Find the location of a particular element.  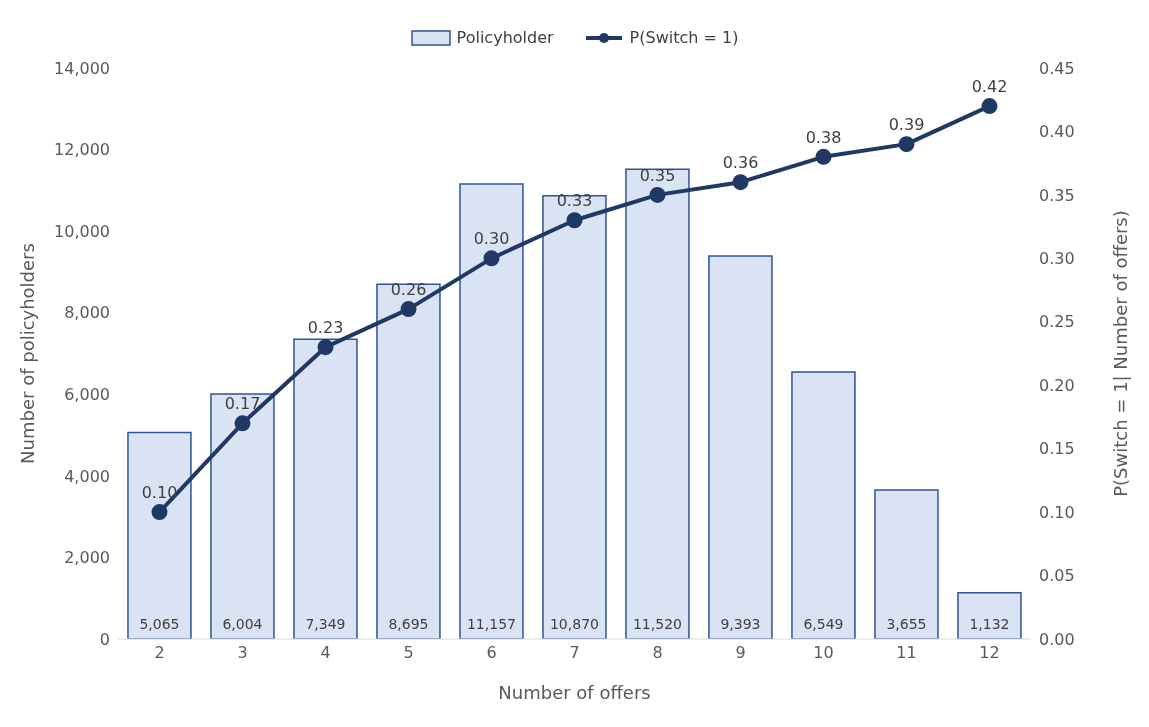

y2-tick-label: 0.40 is located at coordinates (1057, 132).